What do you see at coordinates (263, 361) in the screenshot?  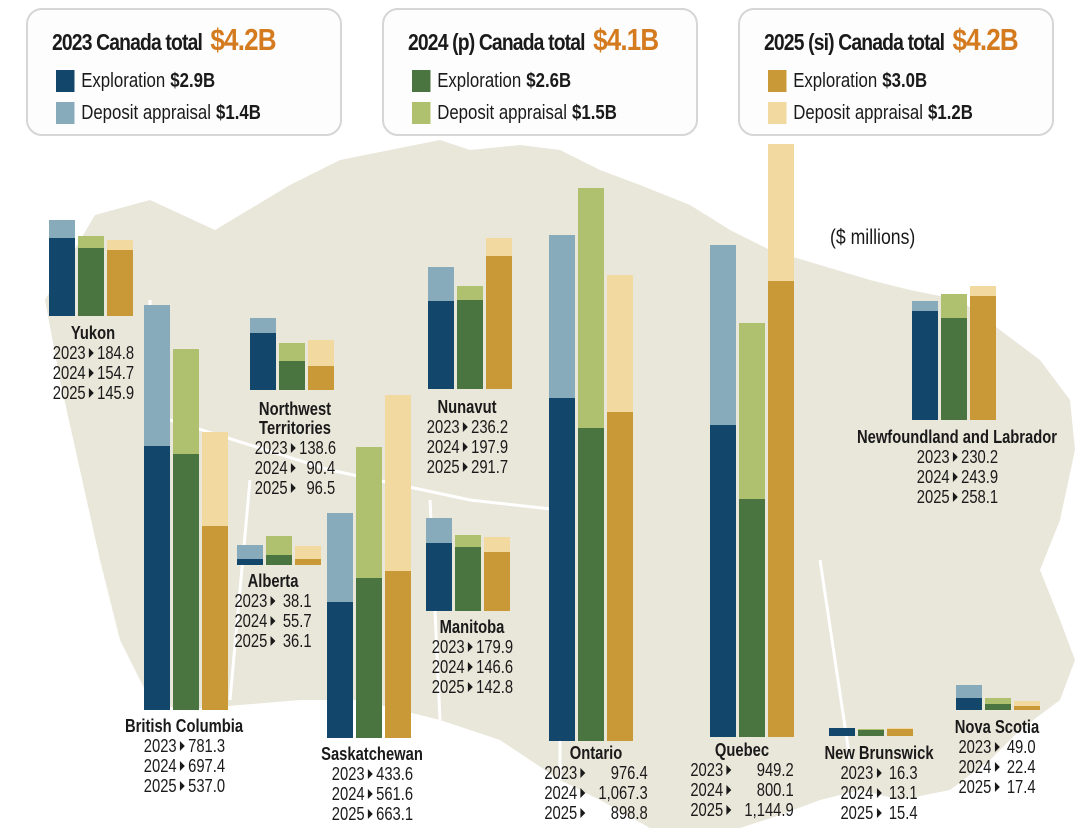 I see `bar-northwest-territories-2023-exploration` at bounding box center [263, 361].